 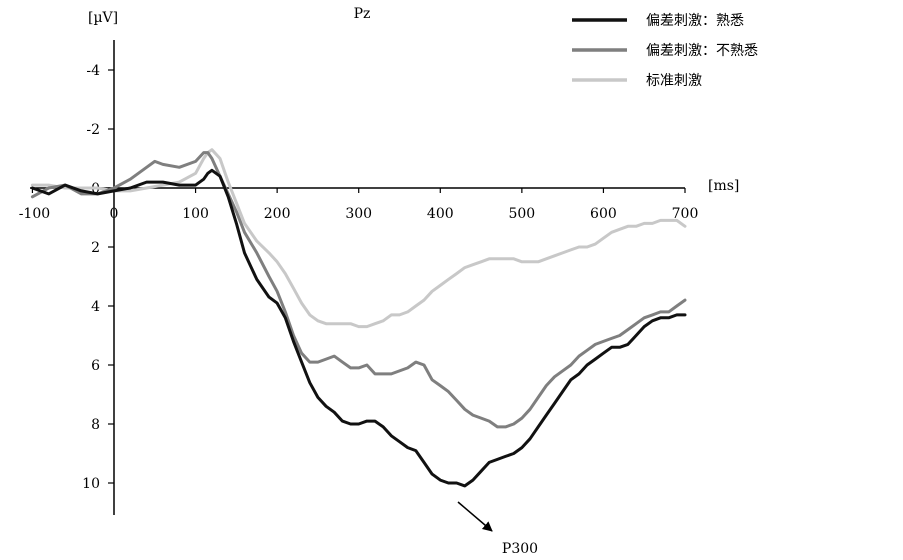 I want to click on y-tick-label: -2, so click(x=93, y=130).